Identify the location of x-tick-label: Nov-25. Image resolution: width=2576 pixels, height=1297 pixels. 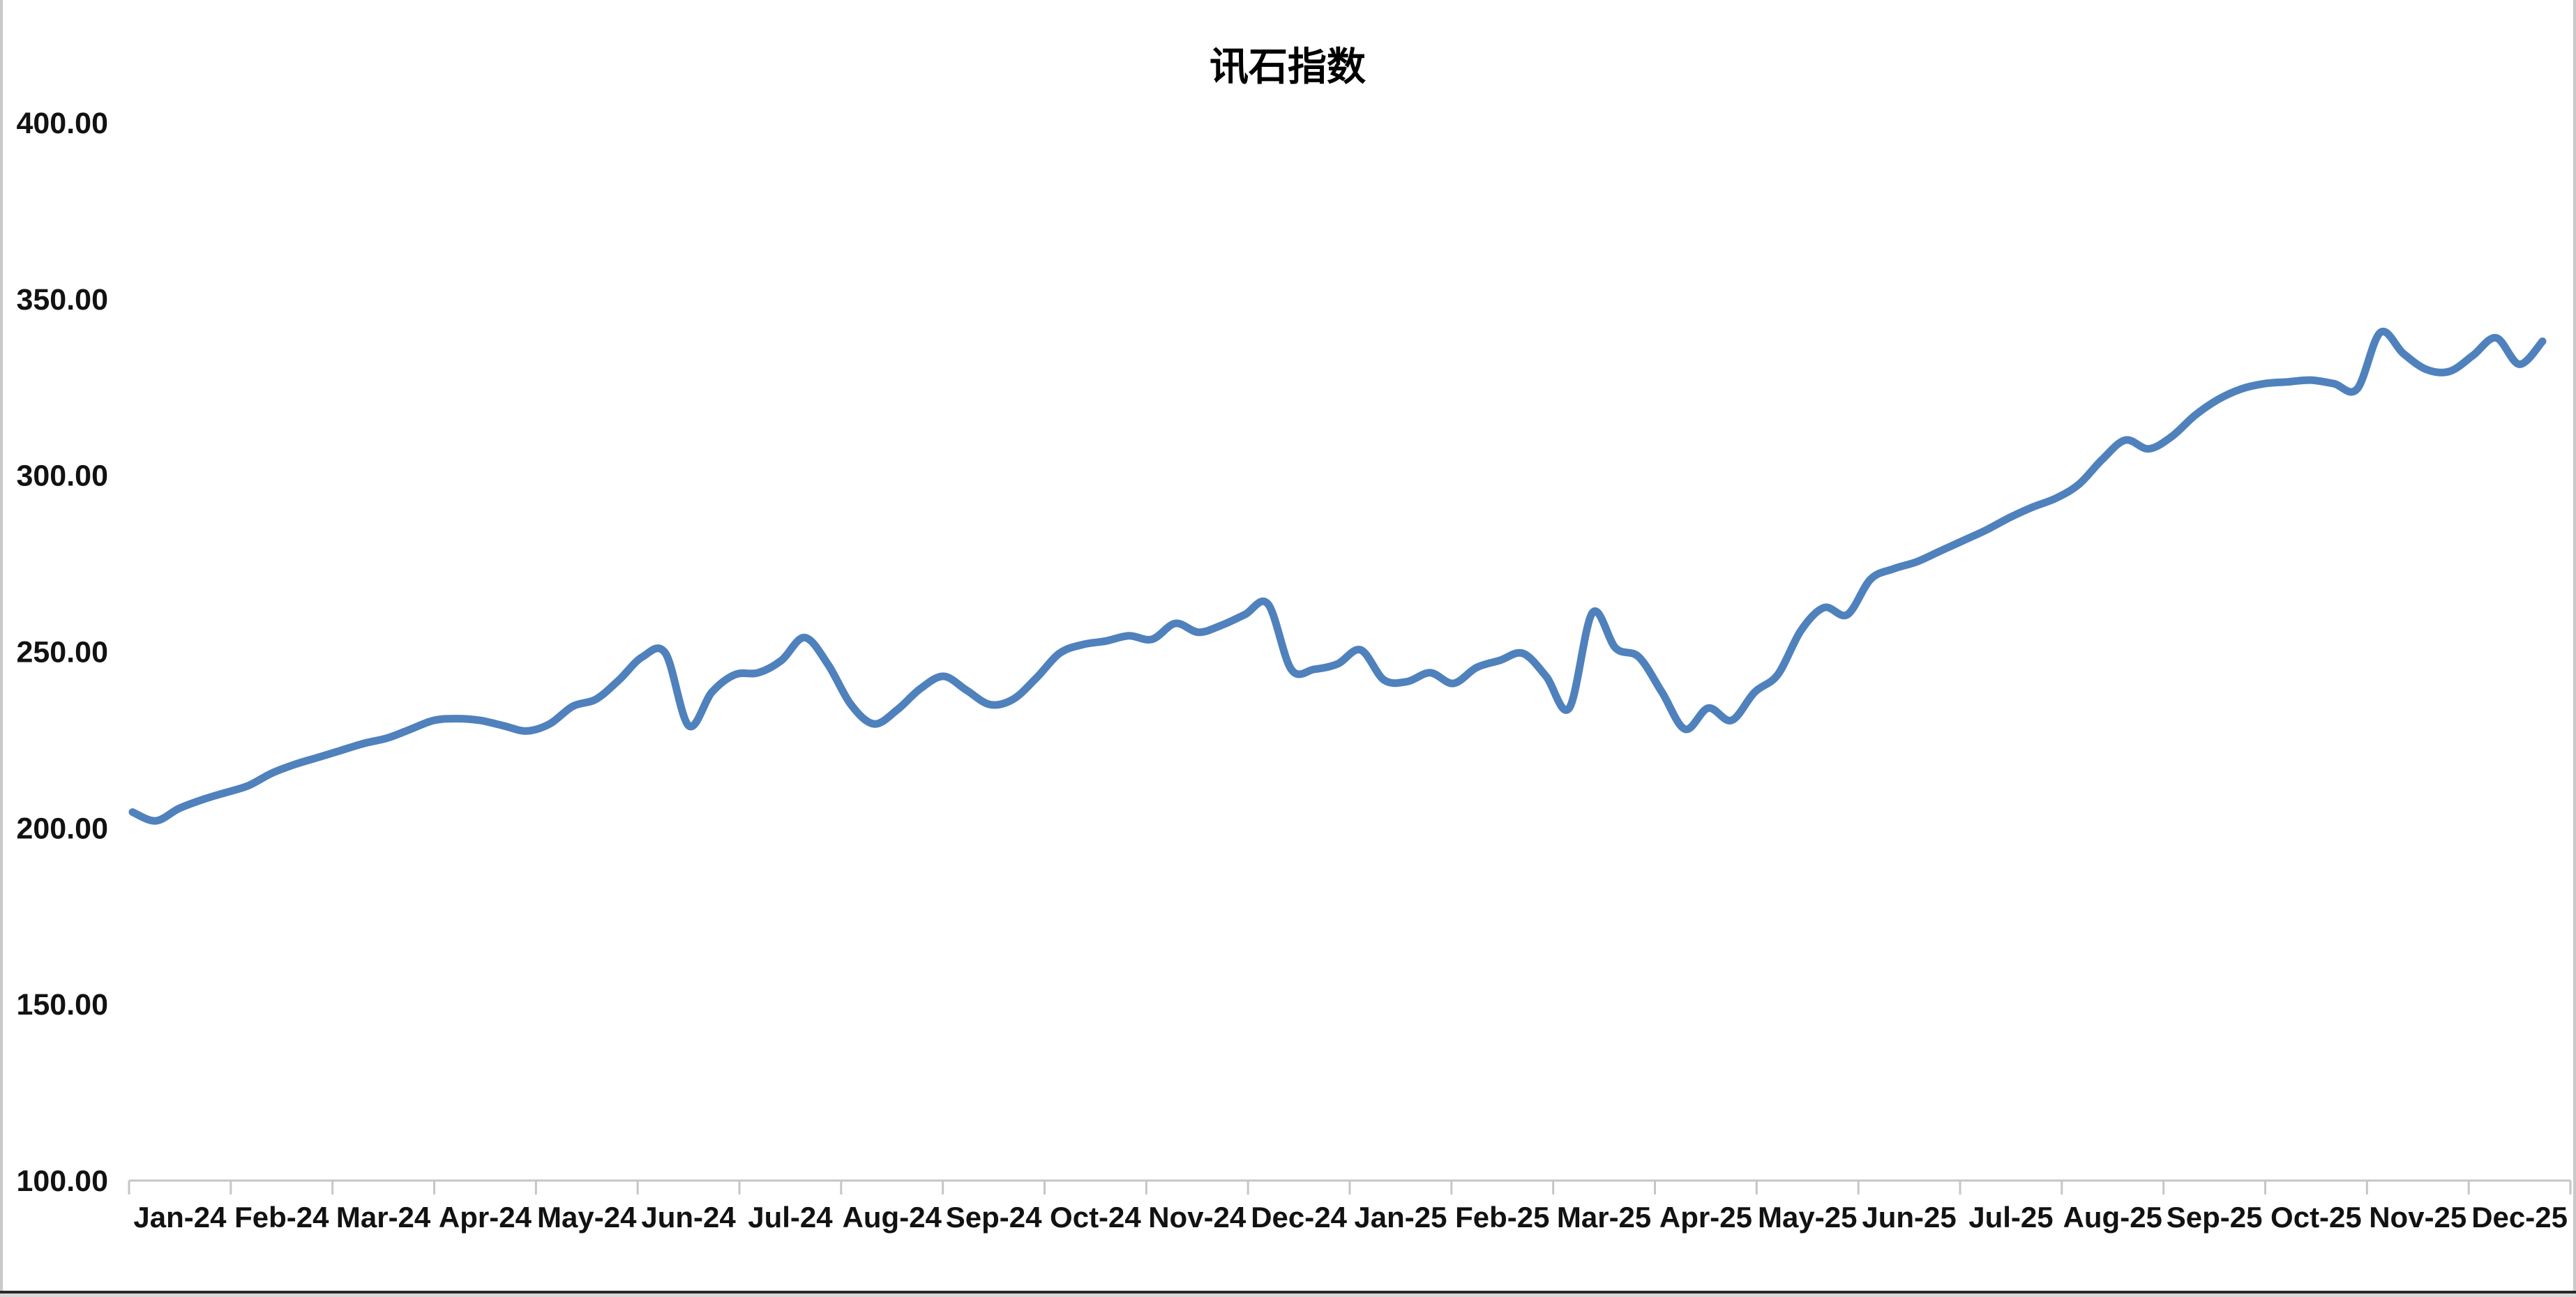
(2417, 1217).